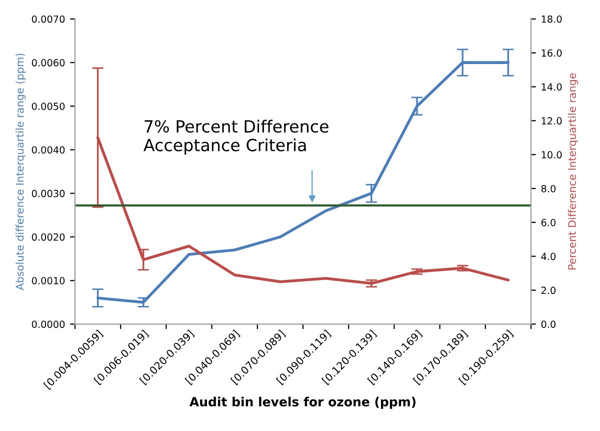  Describe the element at coordinates (552, 53) in the screenshot. I see `y2-tick-label: 16.0` at that location.